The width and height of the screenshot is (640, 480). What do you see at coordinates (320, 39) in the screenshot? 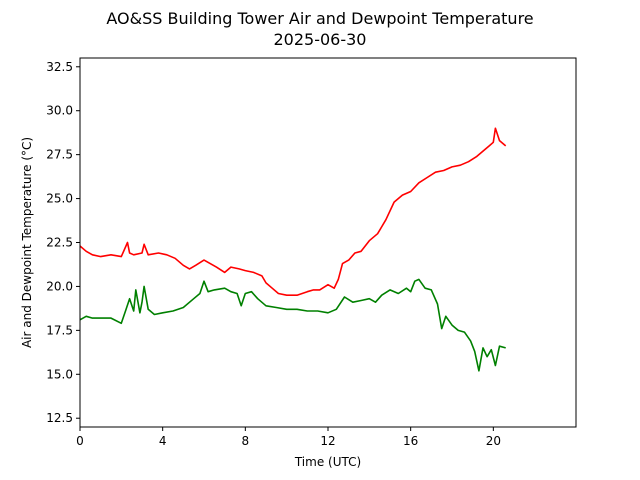
I see `chart-subtitle: 2025-06-30` at bounding box center [320, 39].